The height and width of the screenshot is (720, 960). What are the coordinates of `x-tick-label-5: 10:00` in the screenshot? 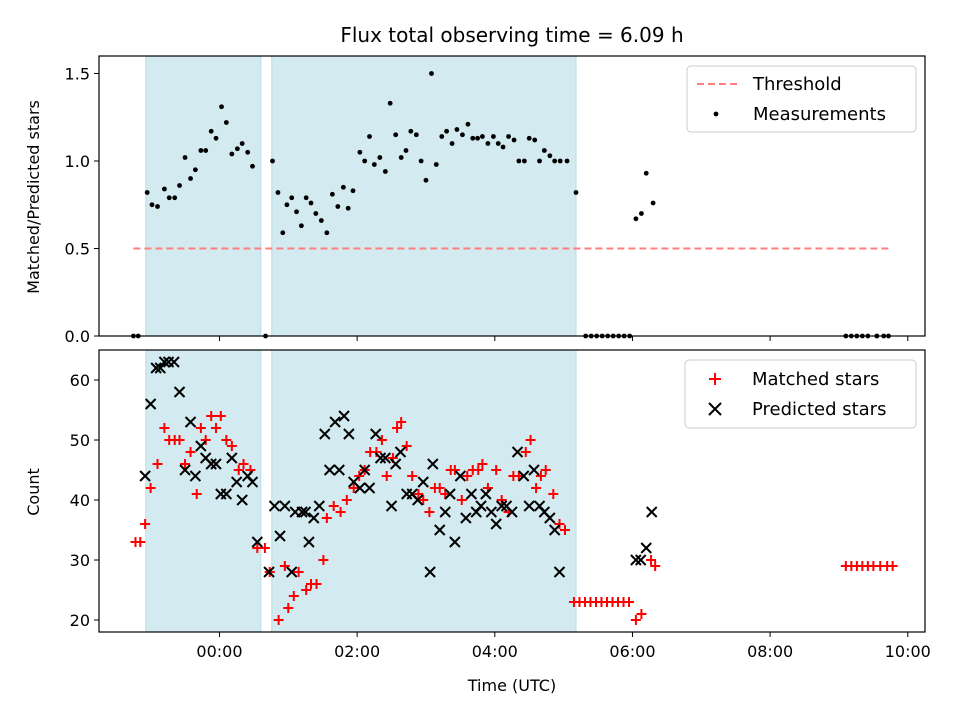 It's located at (908, 651).